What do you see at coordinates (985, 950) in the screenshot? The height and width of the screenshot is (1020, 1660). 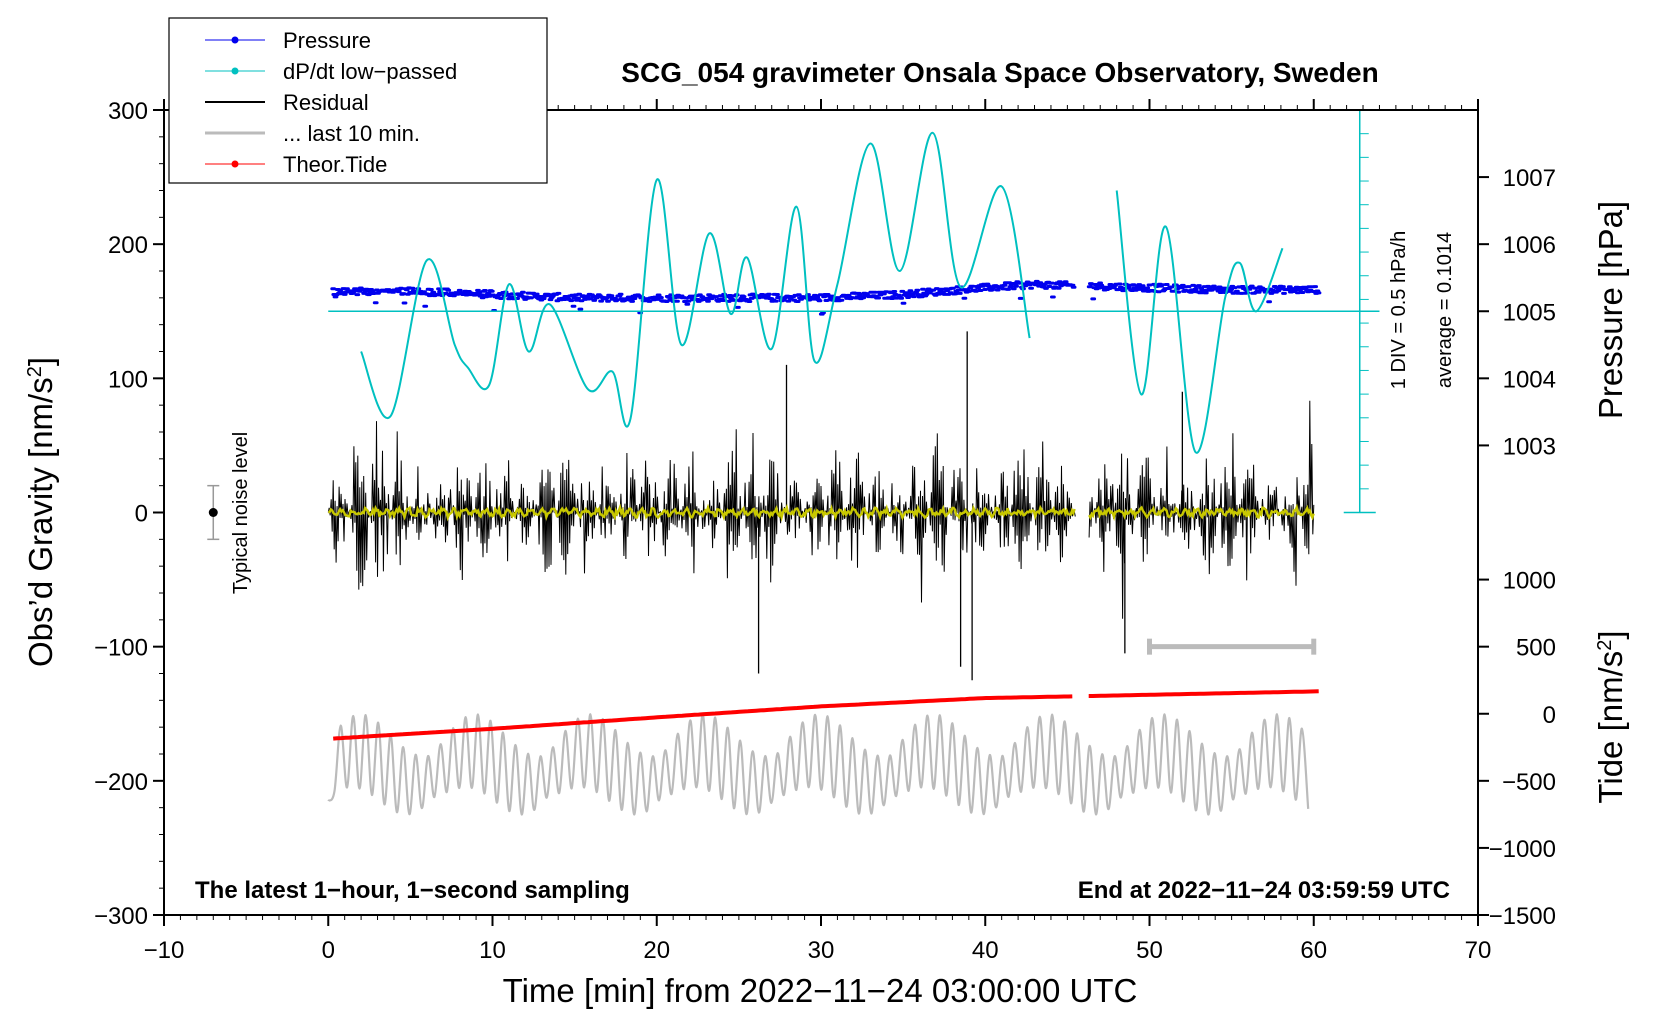 I see `x-tick-label-5: 40` at bounding box center [985, 950].